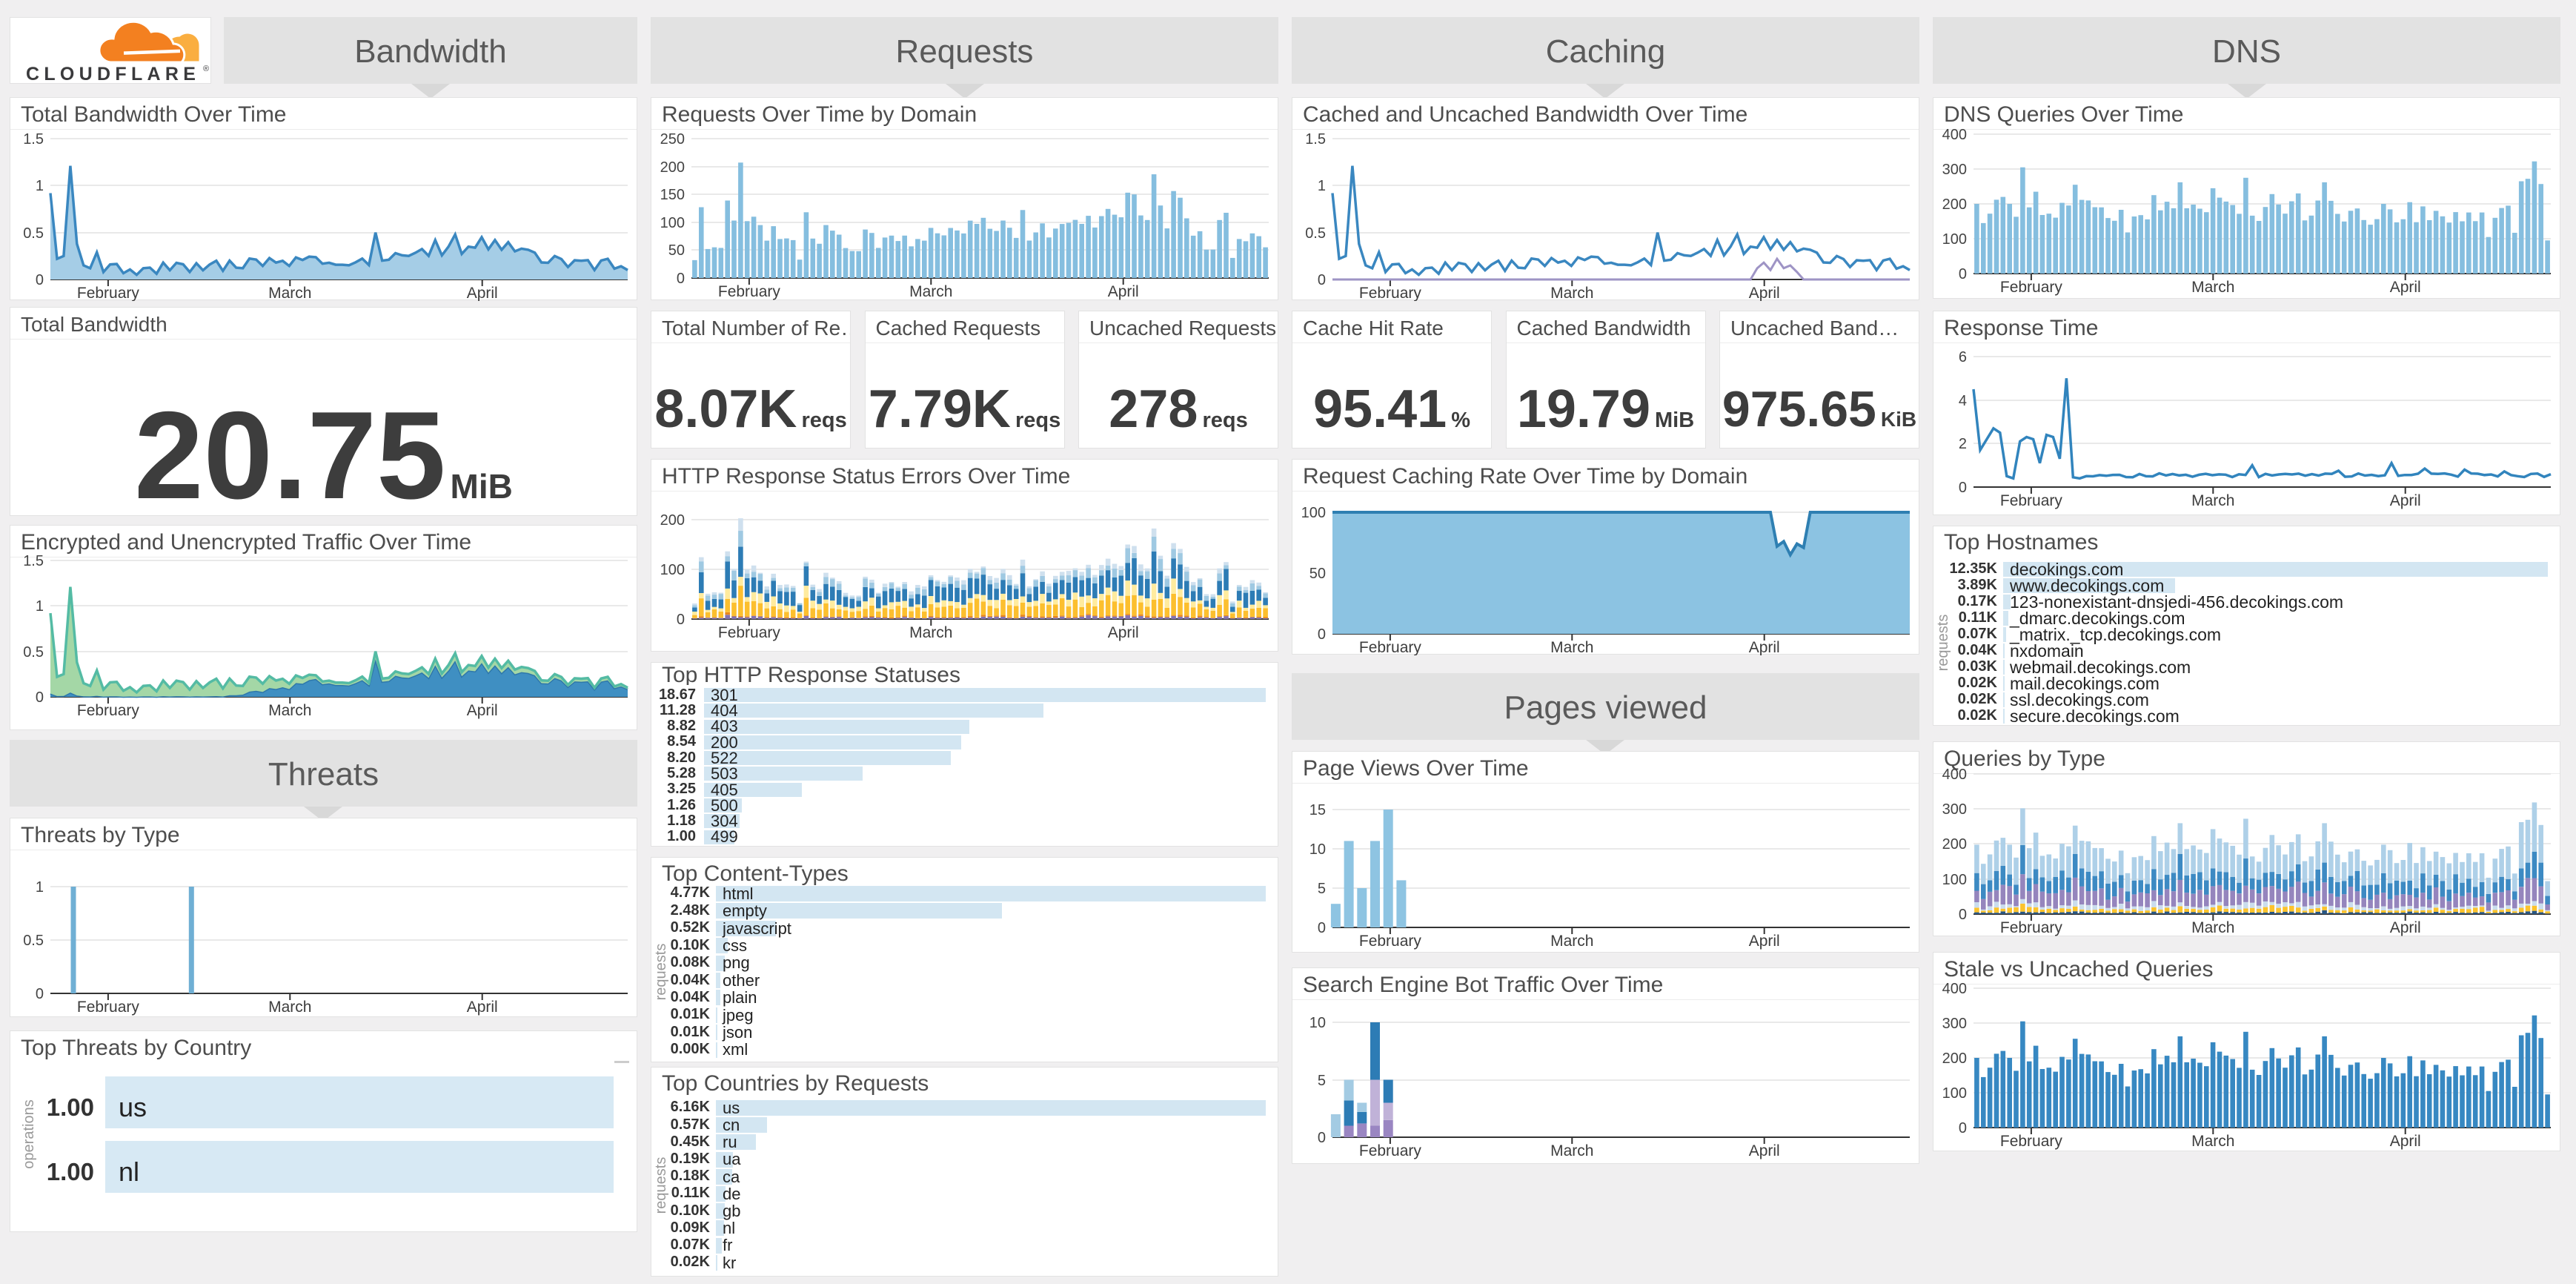 This screenshot has height=1284, width=2576. Describe the element at coordinates (1963, 357) in the screenshot. I see `svg-text: 6` at that location.